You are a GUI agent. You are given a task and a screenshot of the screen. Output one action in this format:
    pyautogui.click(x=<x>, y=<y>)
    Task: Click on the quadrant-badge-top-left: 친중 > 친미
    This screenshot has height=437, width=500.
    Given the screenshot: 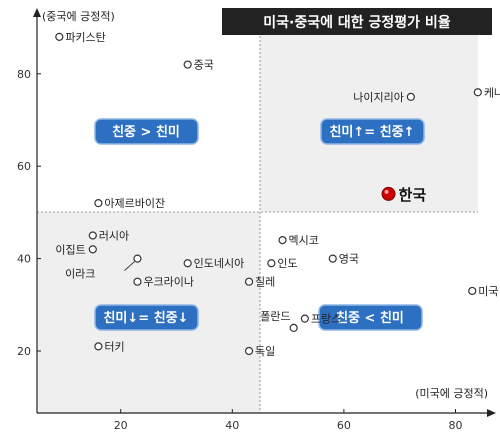 What is the action you would take?
    pyautogui.click(x=146, y=131)
    